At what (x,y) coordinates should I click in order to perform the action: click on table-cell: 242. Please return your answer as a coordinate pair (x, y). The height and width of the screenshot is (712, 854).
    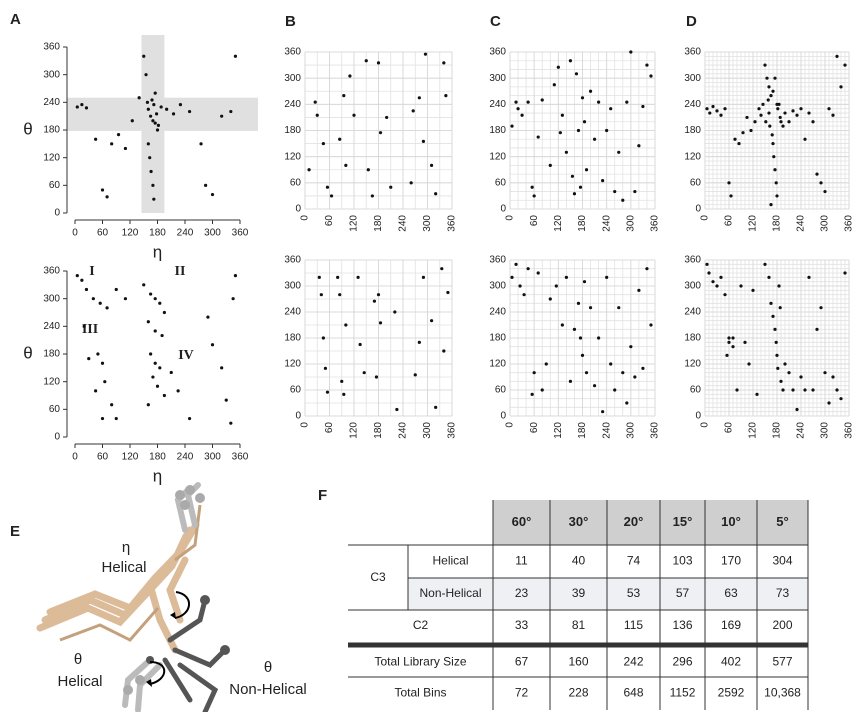
    Looking at the image, I should click on (633, 662).